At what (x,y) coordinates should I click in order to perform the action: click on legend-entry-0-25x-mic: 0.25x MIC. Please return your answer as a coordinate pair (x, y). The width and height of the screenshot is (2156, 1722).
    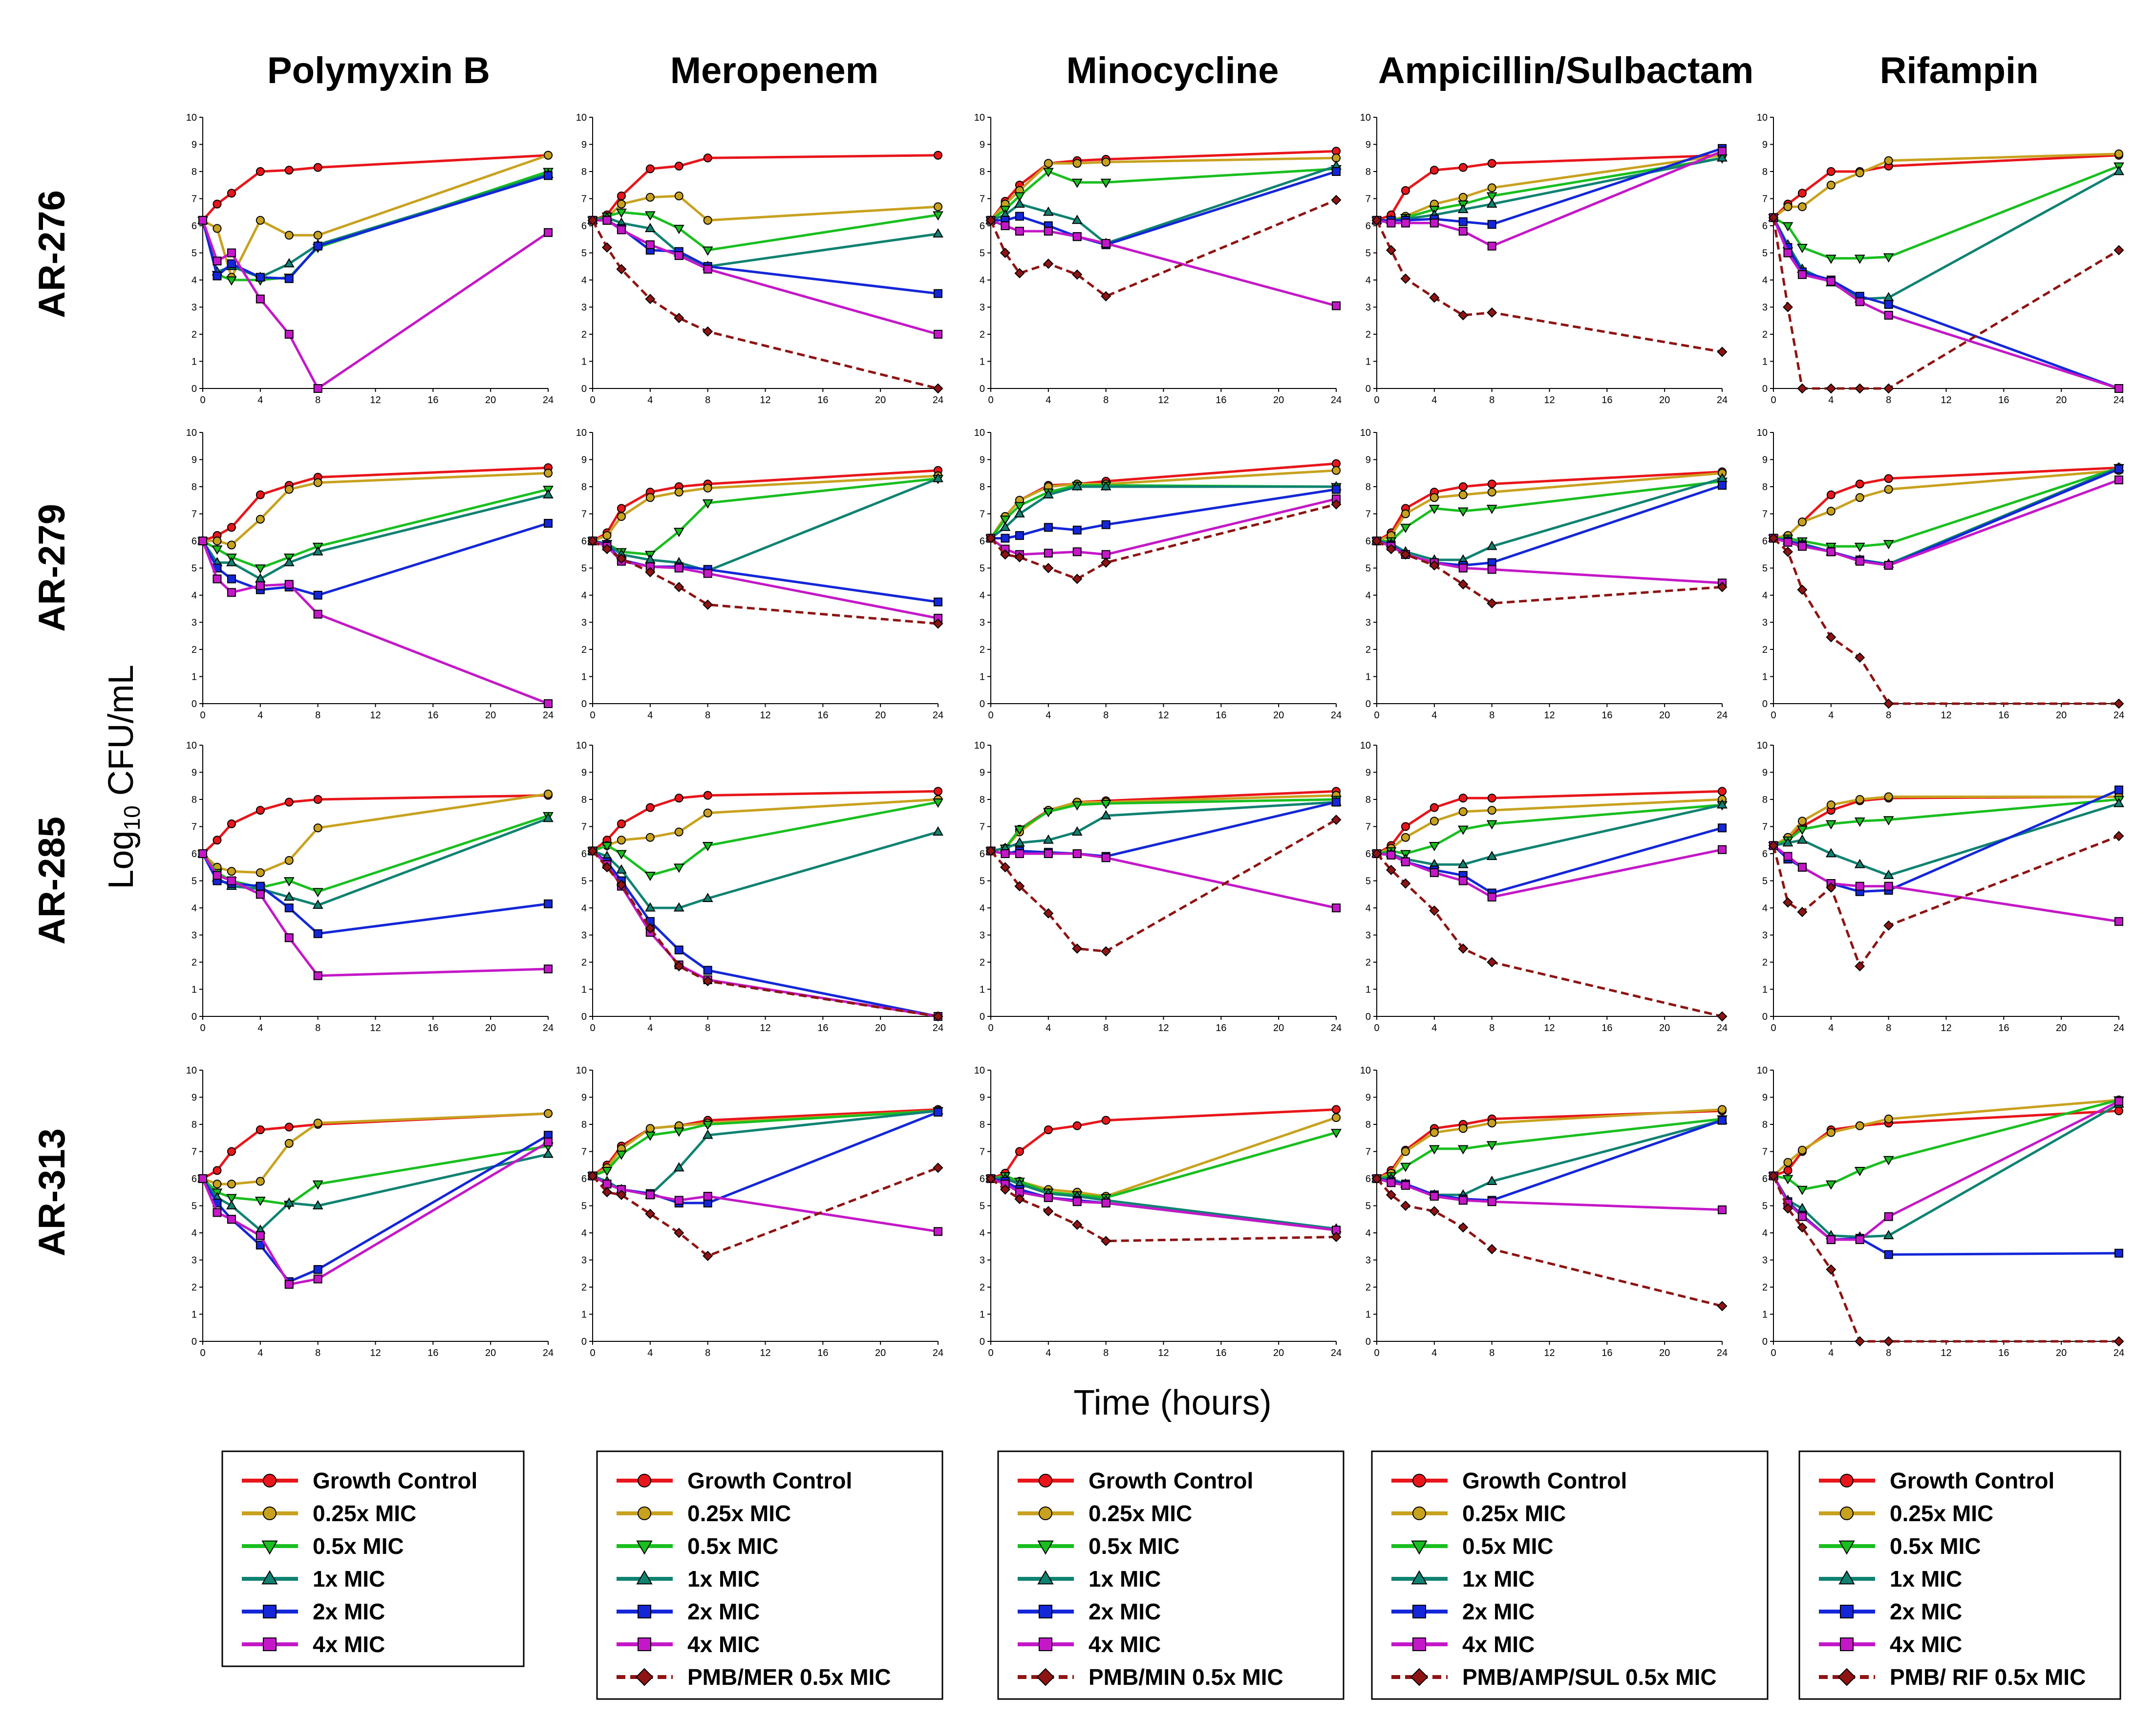
    Looking at the image, I should click on (704, 1513).